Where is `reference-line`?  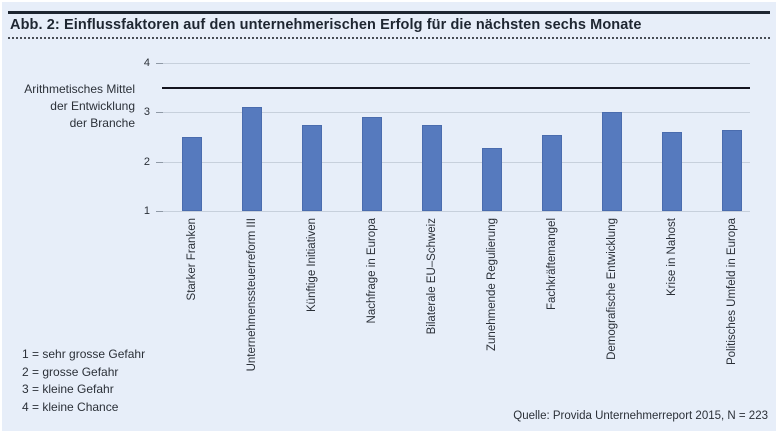 reference-line is located at coordinates (456, 87).